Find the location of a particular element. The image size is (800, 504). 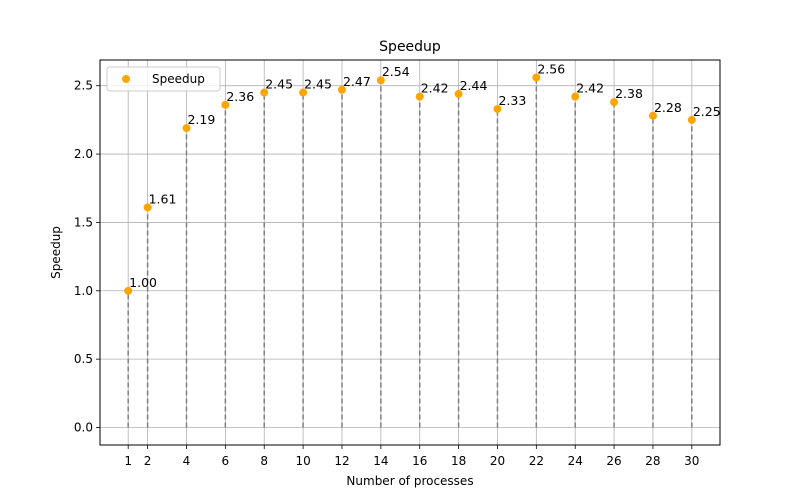

data-label: 2.38 is located at coordinates (629, 93).